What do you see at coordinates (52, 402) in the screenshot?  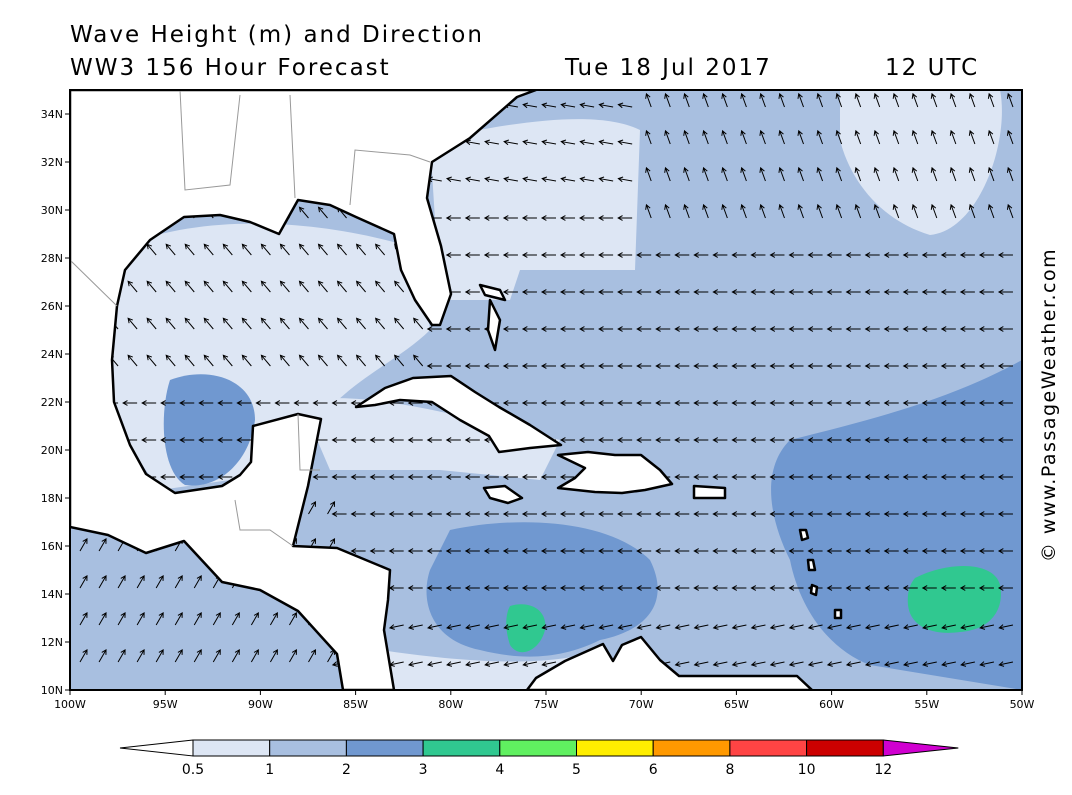 I see `lat-label: 22N` at bounding box center [52, 402].